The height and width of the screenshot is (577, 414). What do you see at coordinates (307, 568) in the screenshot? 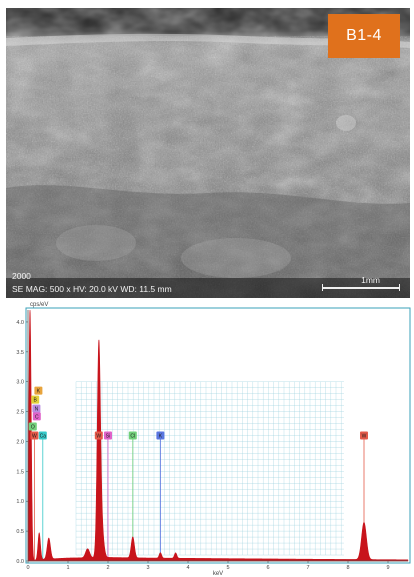
I see `x-tick-label: 7` at bounding box center [307, 568].